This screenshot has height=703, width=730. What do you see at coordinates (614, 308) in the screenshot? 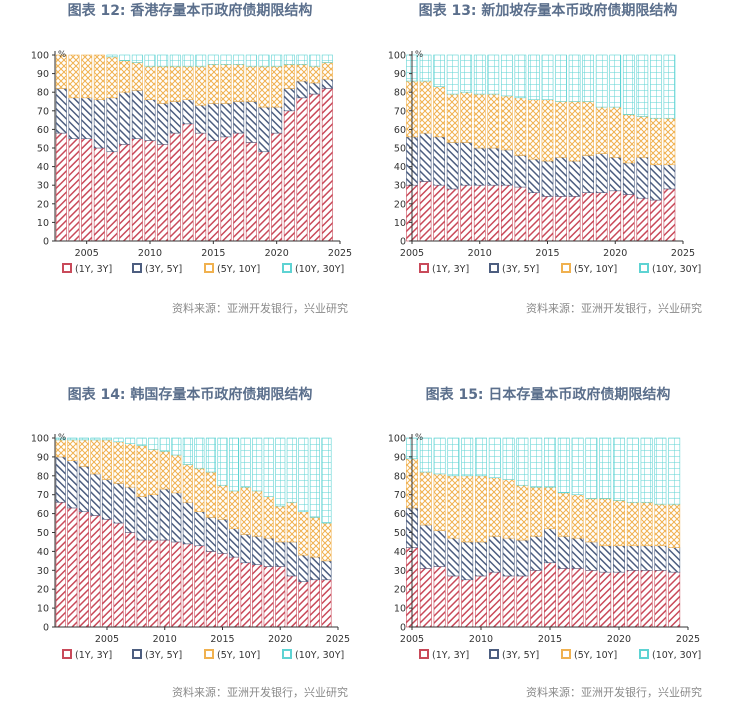
I see `source-note: 资料来源：亚洲开发银行，兴业研究` at bounding box center [614, 308].